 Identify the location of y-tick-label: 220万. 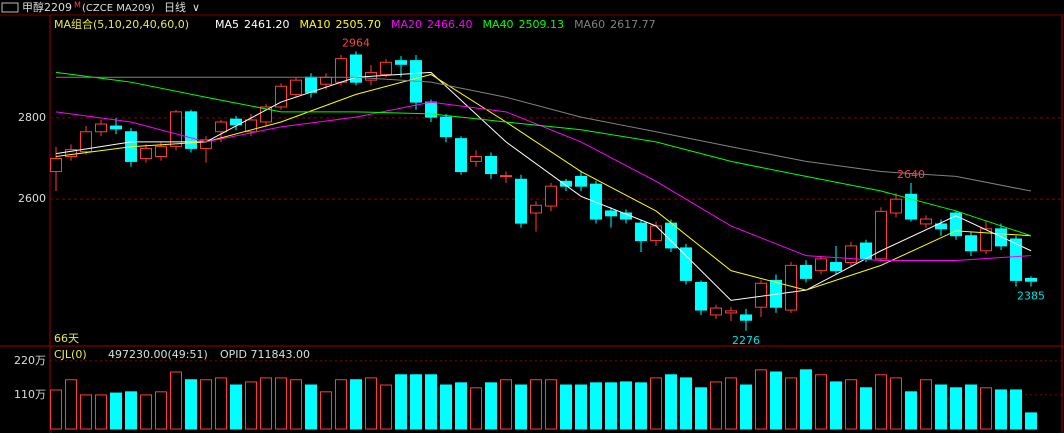
(30, 360).